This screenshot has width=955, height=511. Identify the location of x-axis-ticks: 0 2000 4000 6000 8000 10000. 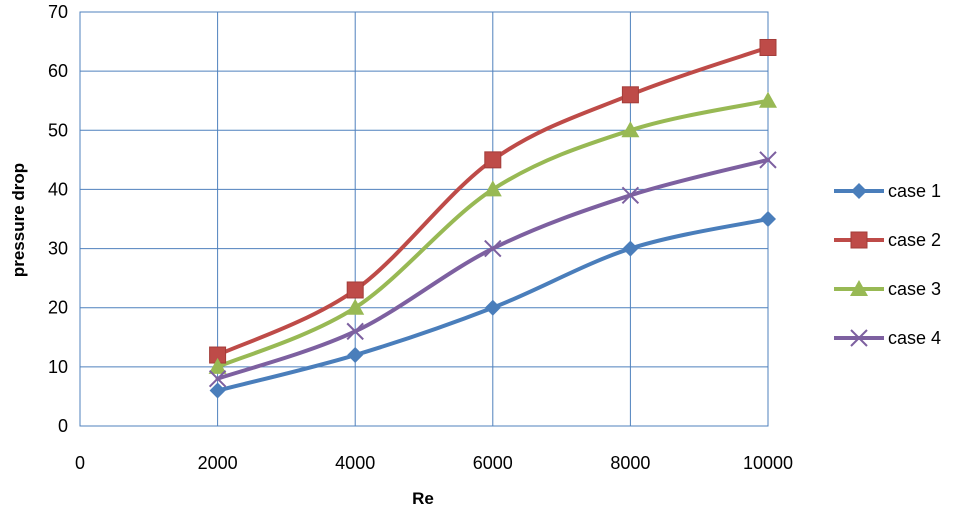
(434, 463).